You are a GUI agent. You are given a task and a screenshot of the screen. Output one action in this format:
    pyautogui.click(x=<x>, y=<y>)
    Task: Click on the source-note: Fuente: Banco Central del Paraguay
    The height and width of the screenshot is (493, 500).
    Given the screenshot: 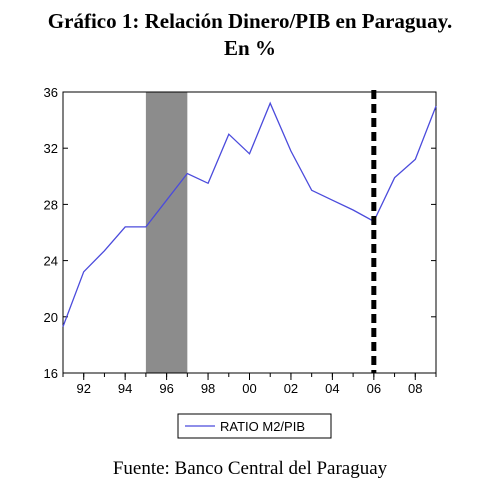 What is the action you would take?
    pyautogui.click(x=250, y=468)
    